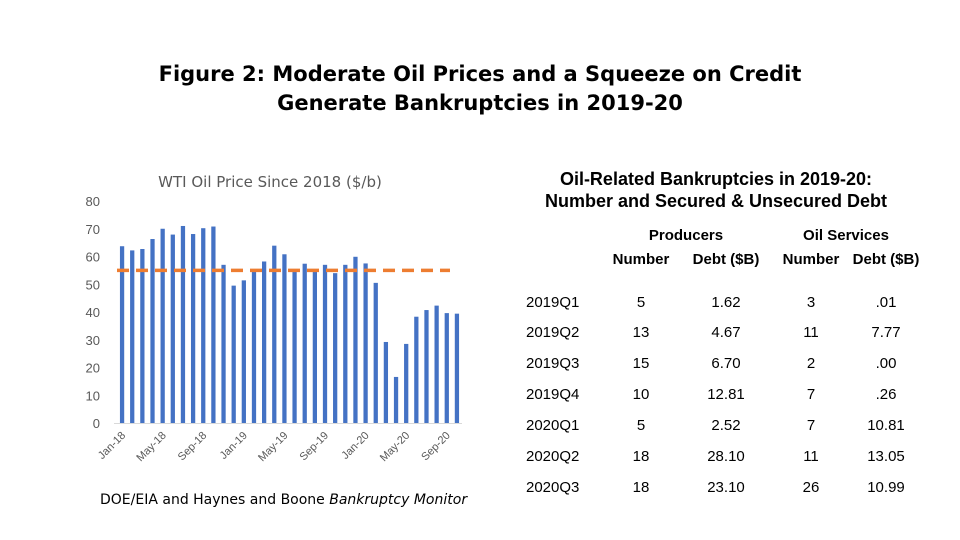 Image resolution: width=960 pixels, height=540 pixels. Describe the element at coordinates (886, 456) in the screenshot. I see `value-cell: 13.05` at that location.